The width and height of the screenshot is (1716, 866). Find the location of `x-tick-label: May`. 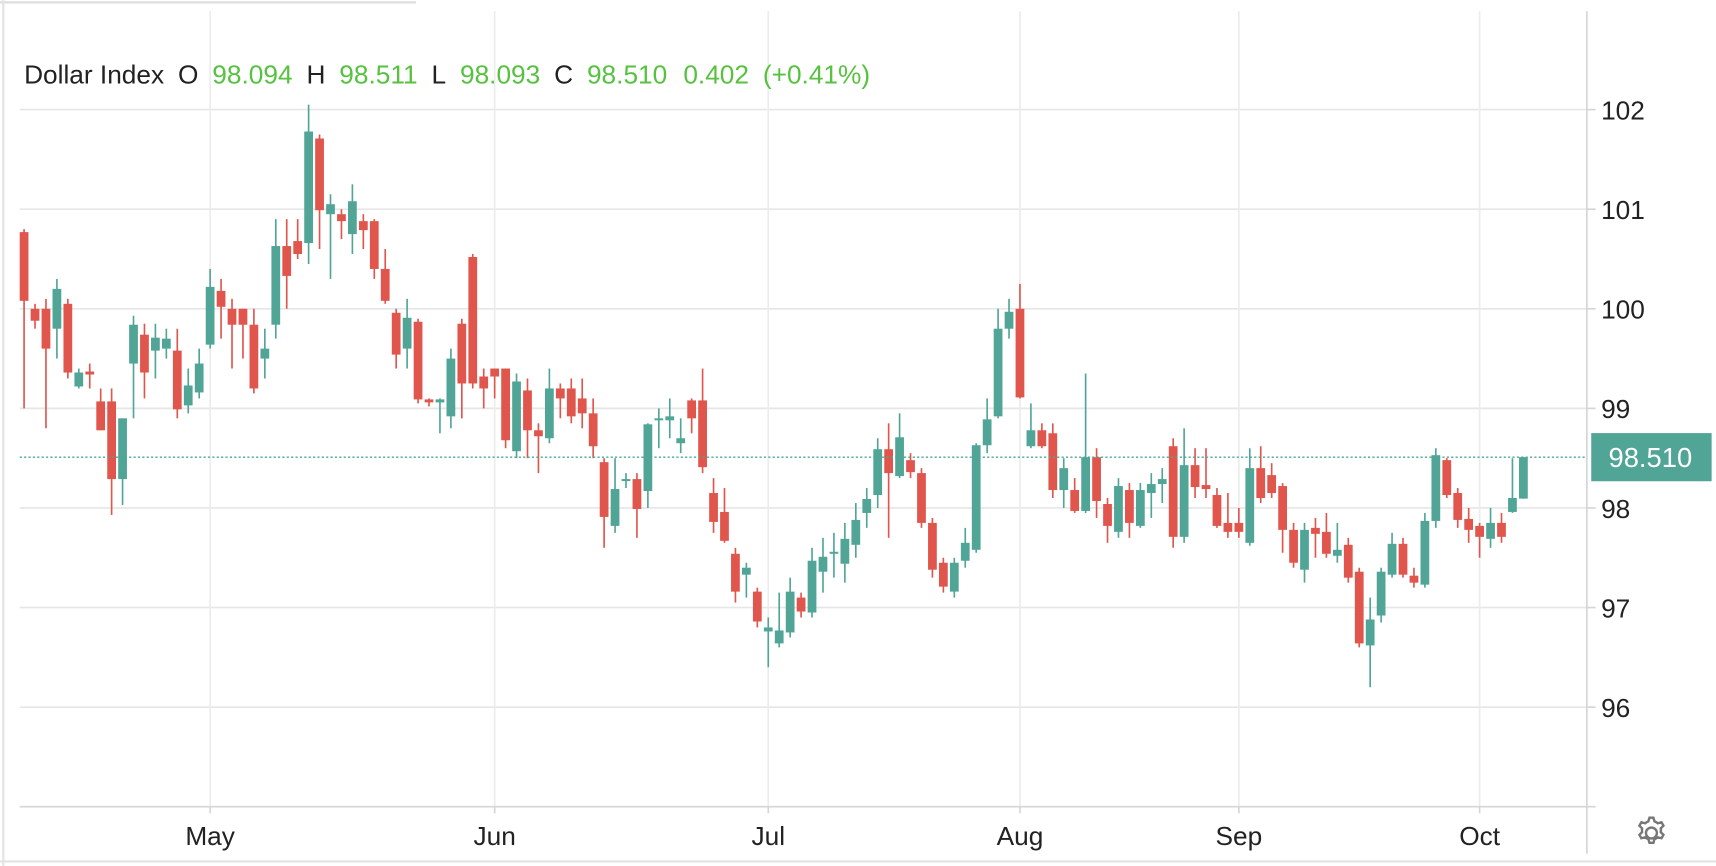

x-tick-label: May is located at coordinates (210, 836).